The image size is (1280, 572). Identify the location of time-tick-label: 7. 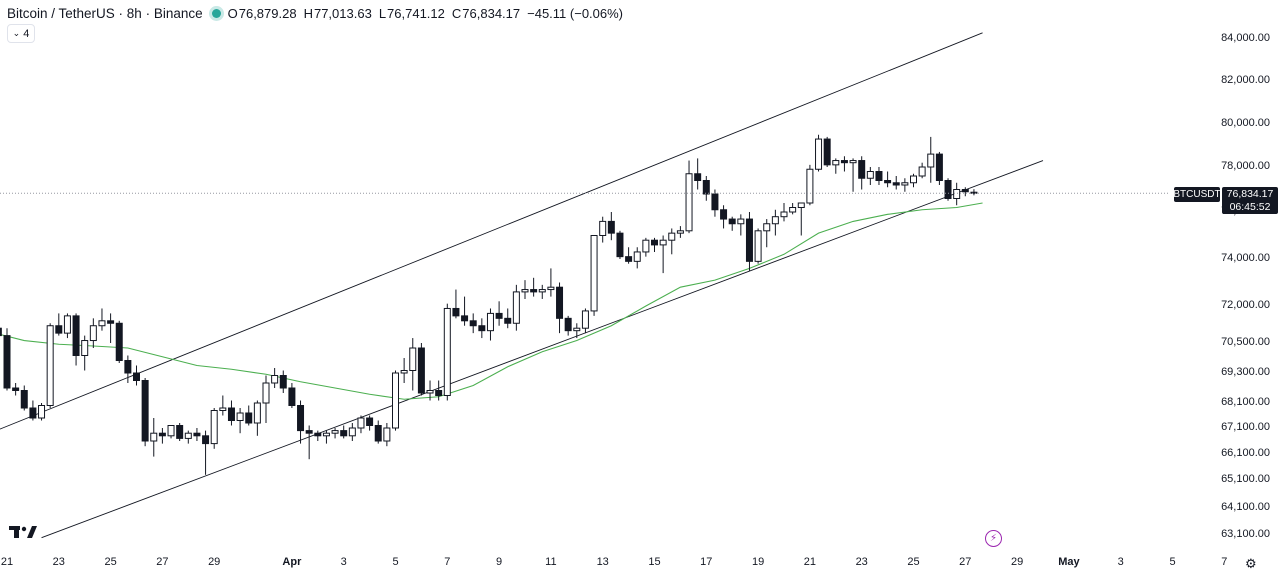
(1224, 562).